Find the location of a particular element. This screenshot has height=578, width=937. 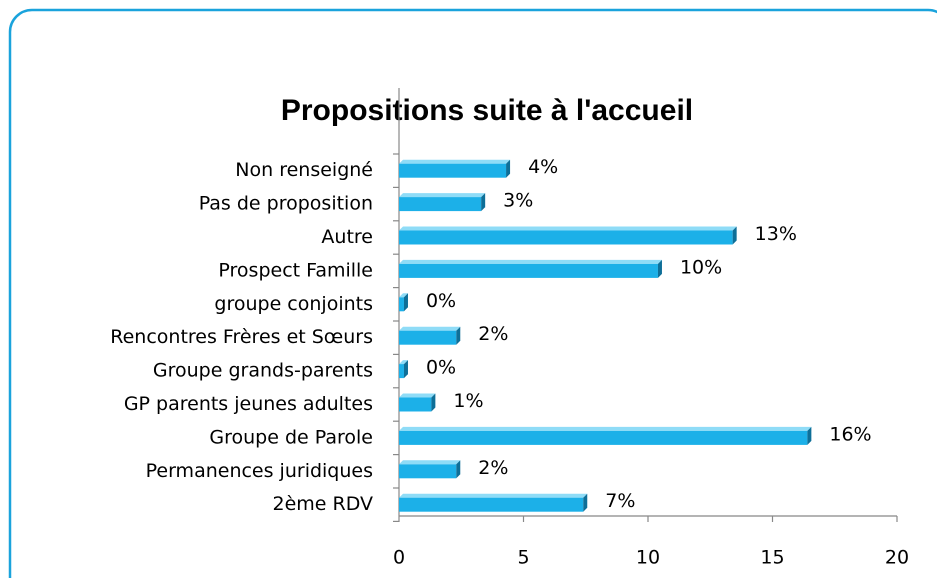

x-tick-label: 15 is located at coordinates (772, 558).